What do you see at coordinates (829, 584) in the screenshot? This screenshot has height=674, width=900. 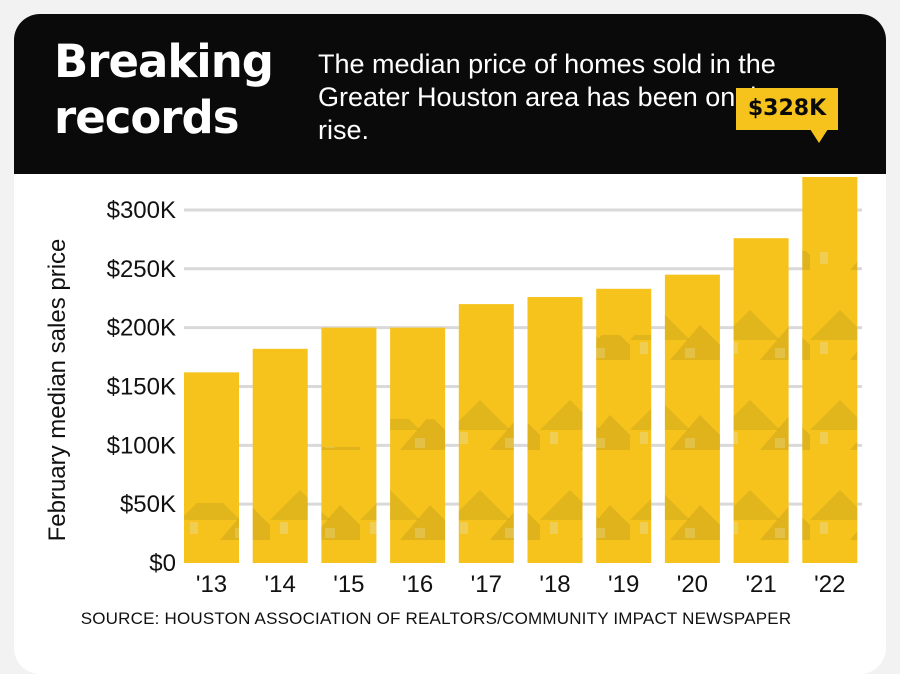 I see `x-tick-label: '22` at bounding box center [829, 584].